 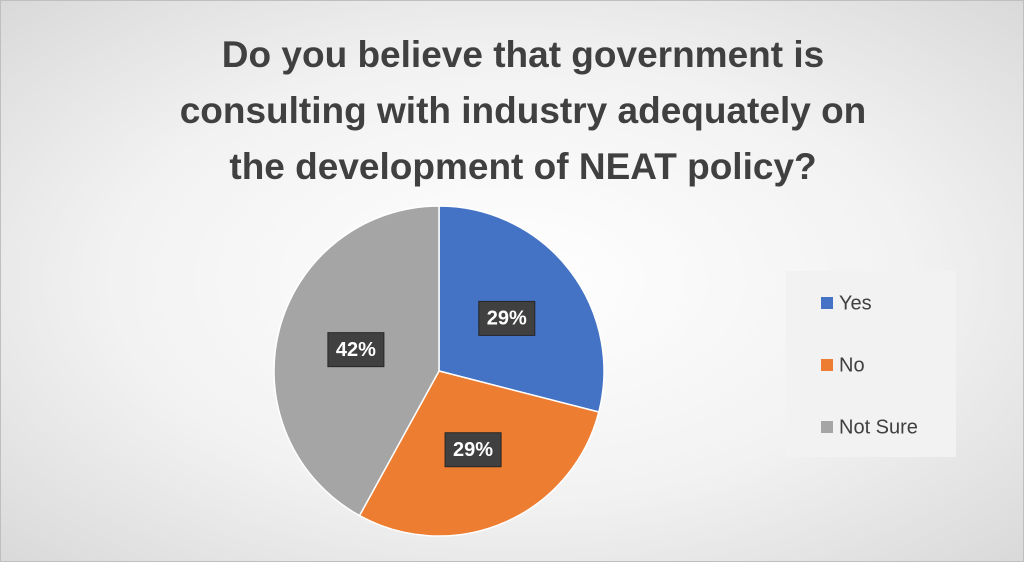 I want to click on legend-box, so click(x=871, y=364).